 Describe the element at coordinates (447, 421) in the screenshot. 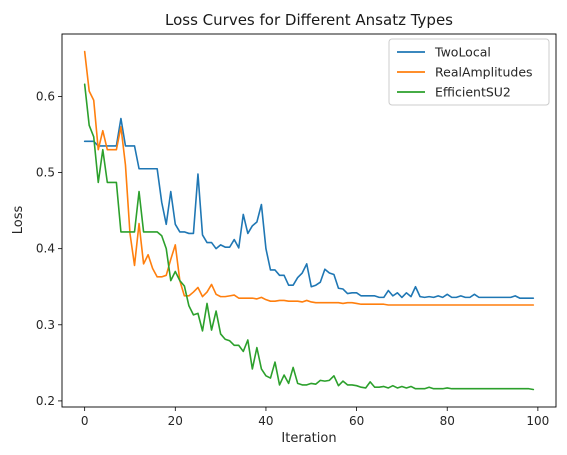

I see `x-tick-label: 80` at that location.